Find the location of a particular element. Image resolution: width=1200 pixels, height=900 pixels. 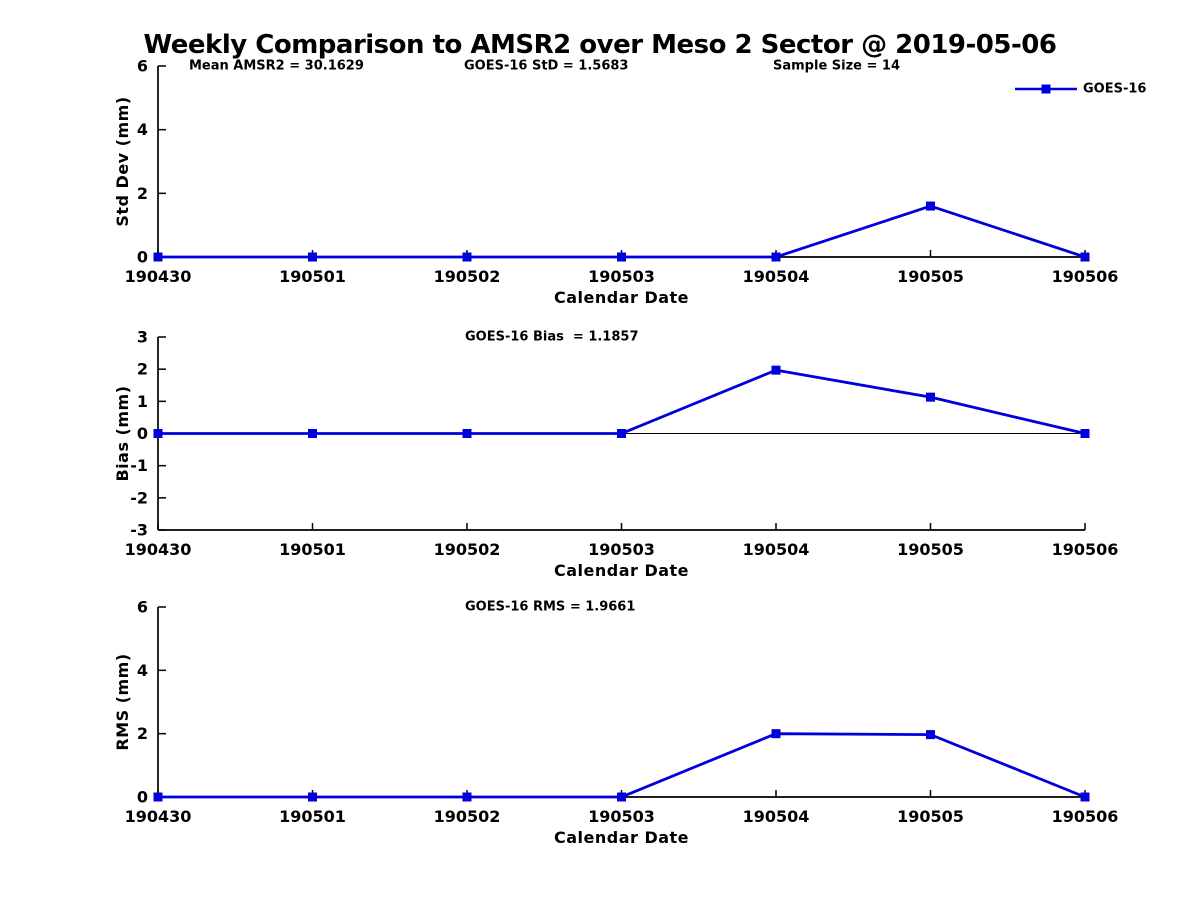

y-tick-label: 1 is located at coordinates (142, 401).